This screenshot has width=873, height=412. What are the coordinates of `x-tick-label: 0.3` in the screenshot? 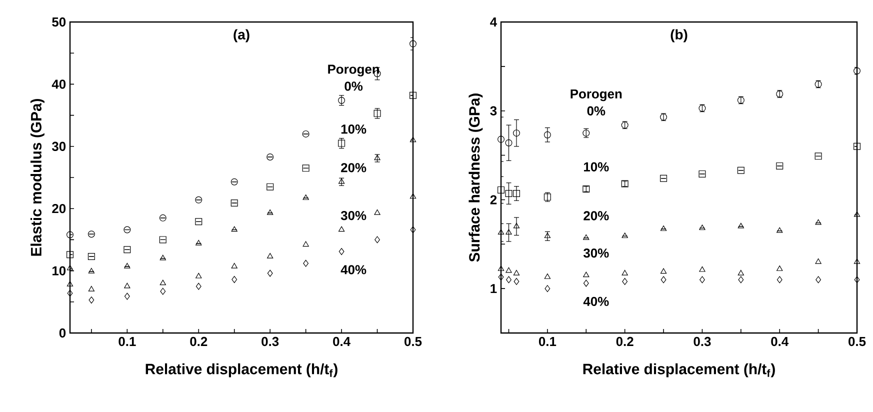 It's located at (270, 341).